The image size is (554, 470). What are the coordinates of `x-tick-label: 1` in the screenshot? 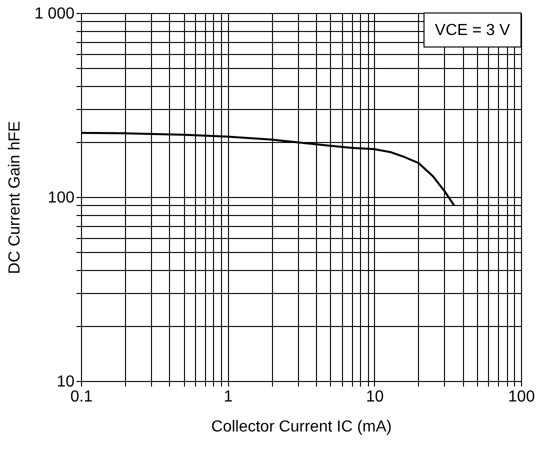 It's located at (228, 397).